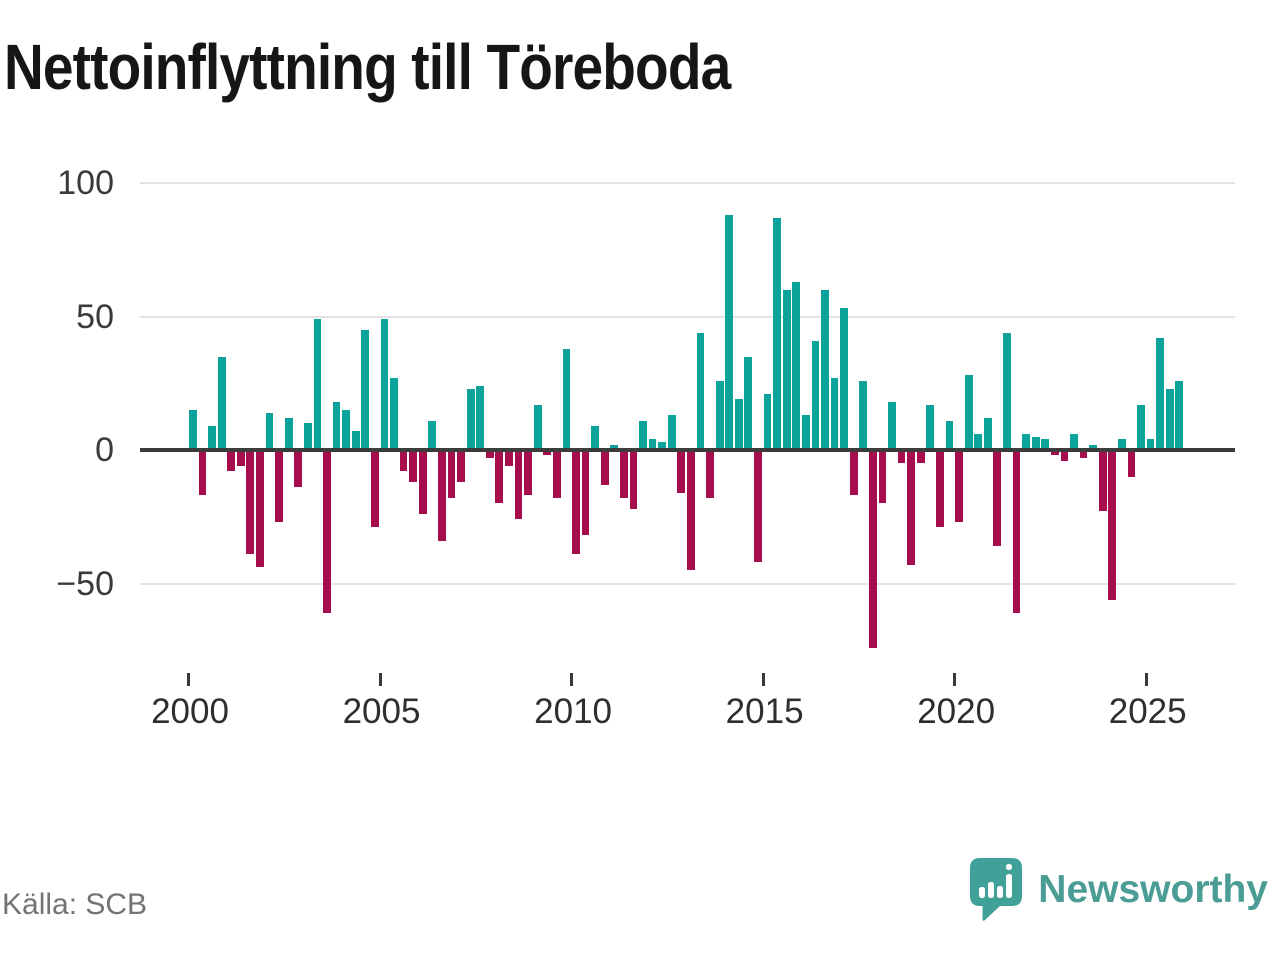 The height and width of the screenshot is (960, 1280). What do you see at coordinates (573, 711) in the screenshot?
I see `x-axis-label-2010: 2010` at bounding box center [573, 711].